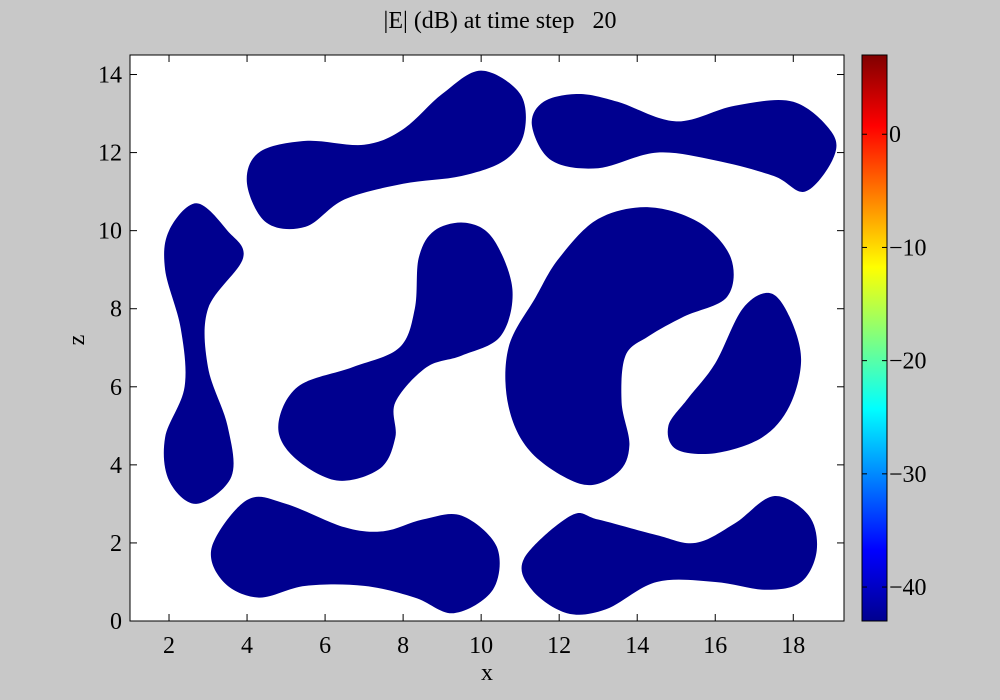 The height and width of the screenshot is (700, 1000). Describe the element at coordinates (715, 646) in the screenshot. I see `x-tick-label: 16` at that location.